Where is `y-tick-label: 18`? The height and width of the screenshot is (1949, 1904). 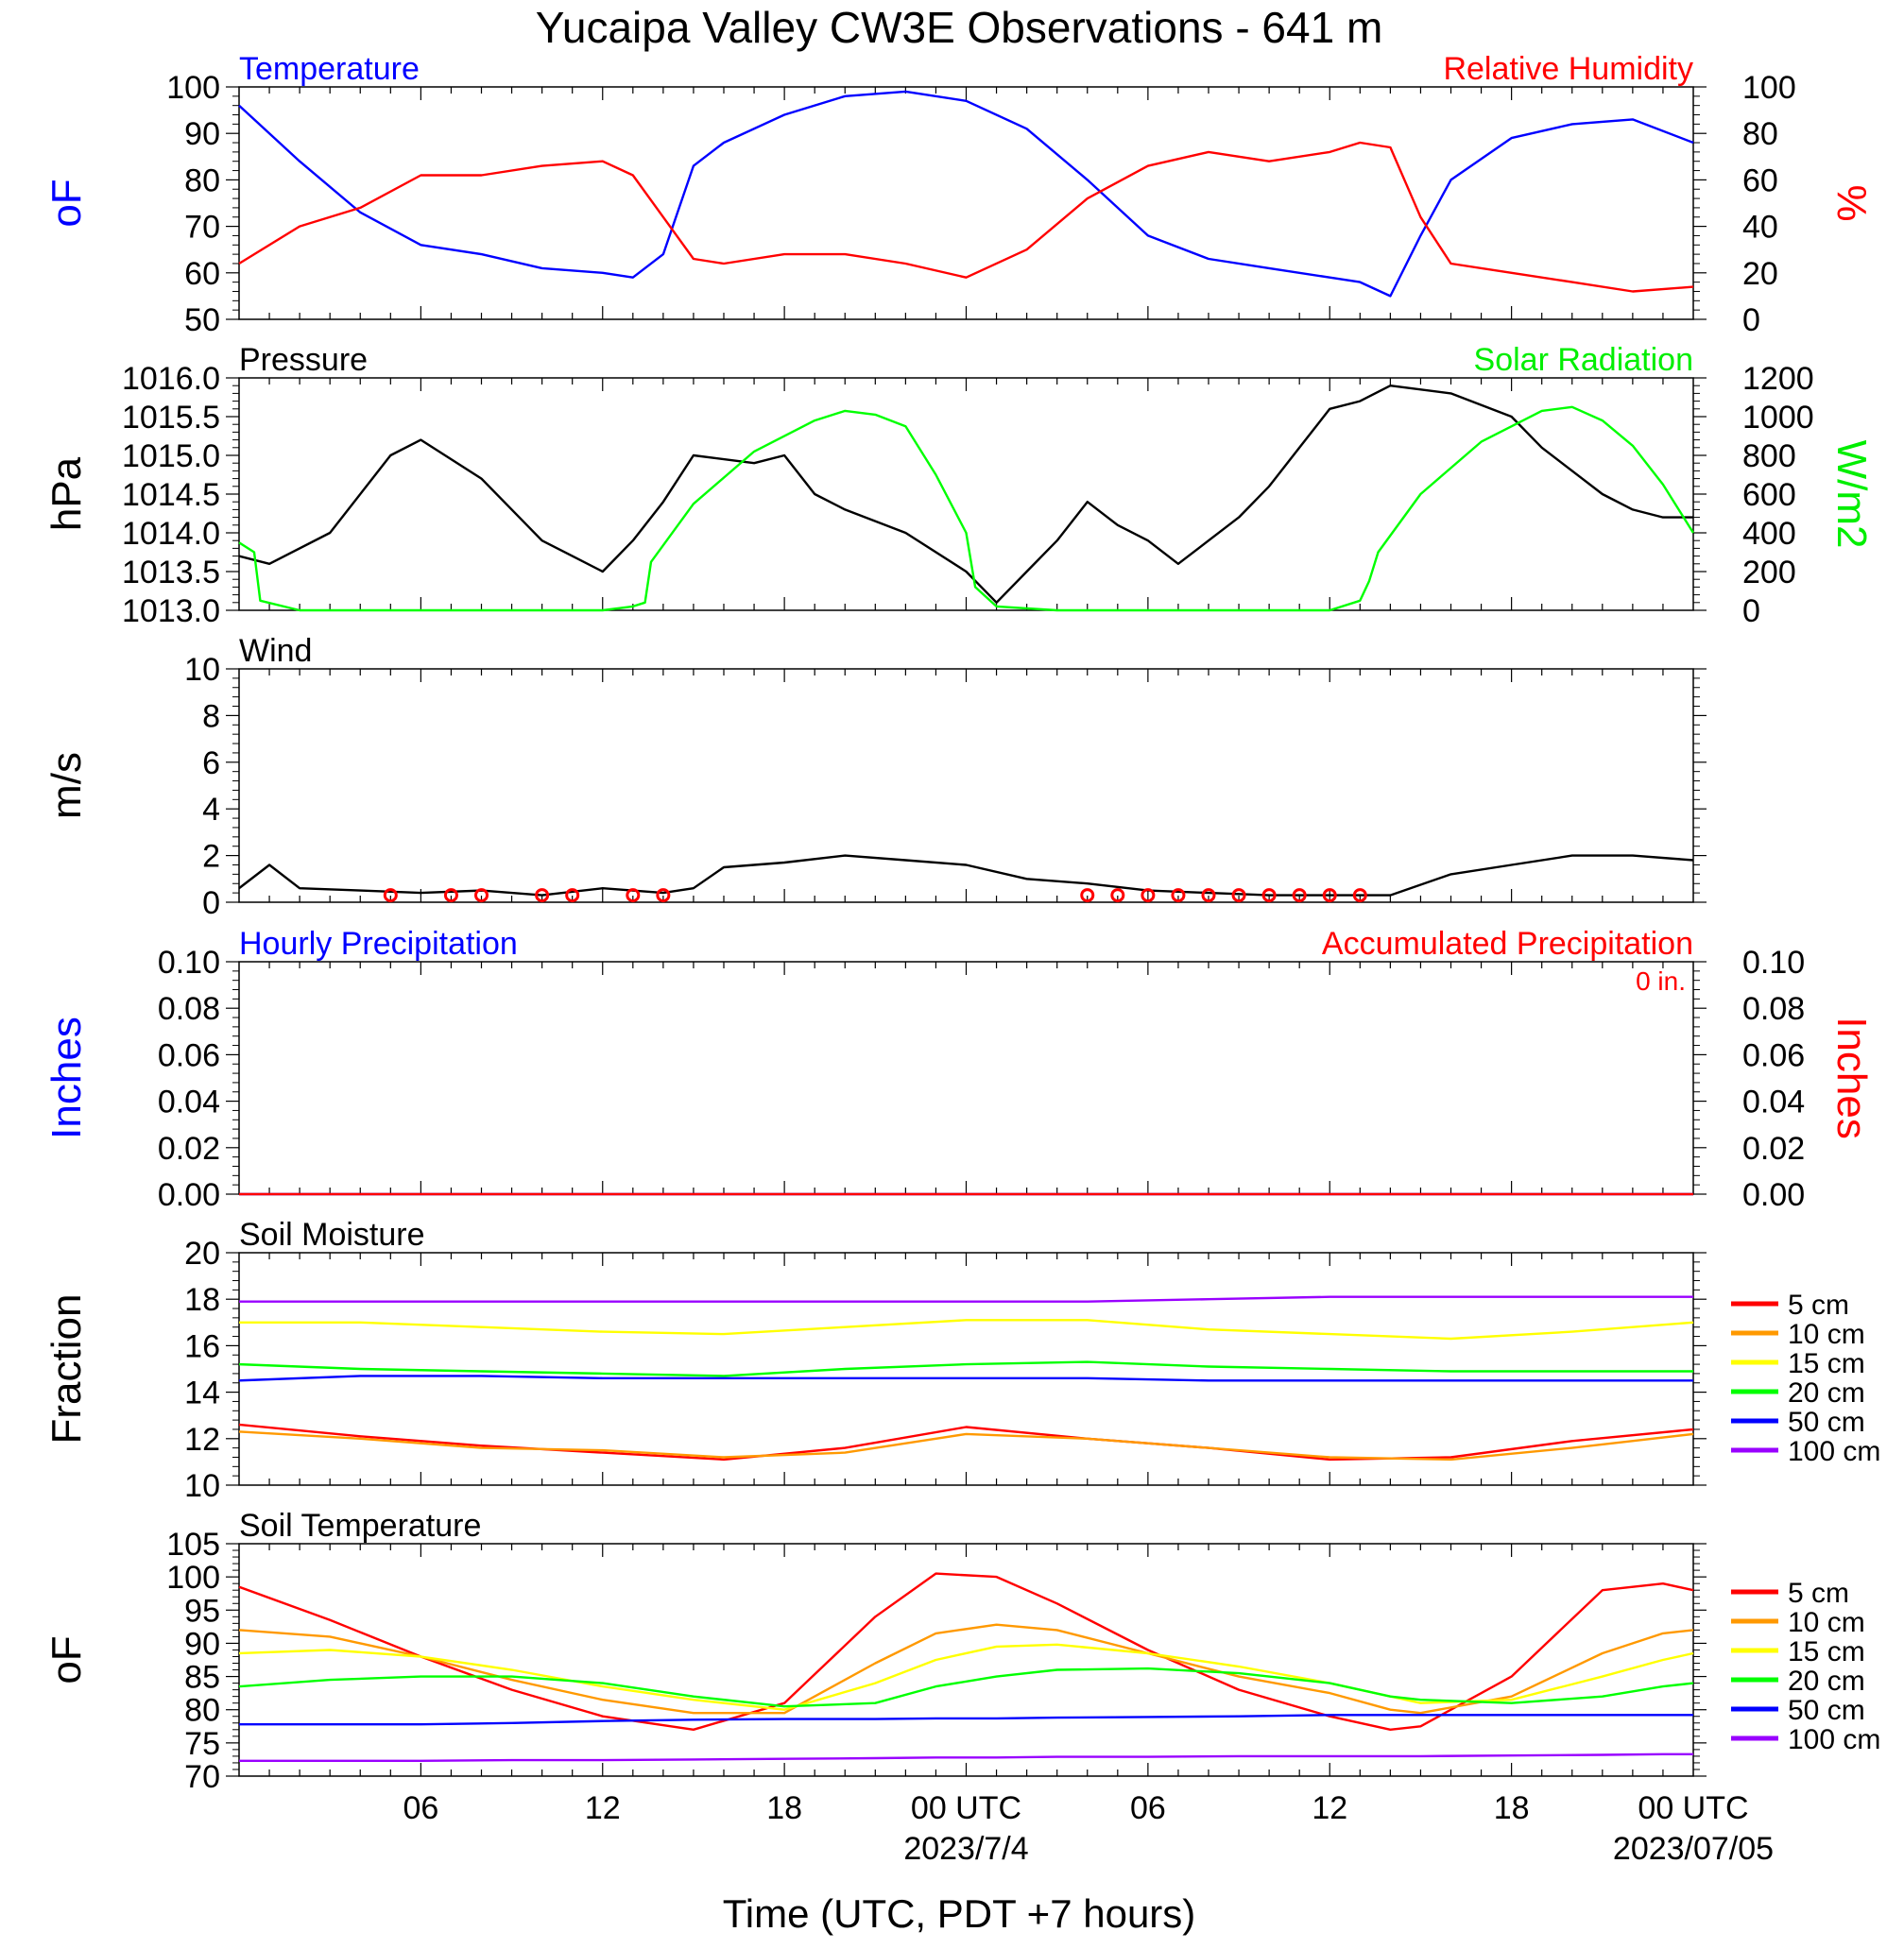 y-tick-label: 18 is located at coordinates (202, 1300).